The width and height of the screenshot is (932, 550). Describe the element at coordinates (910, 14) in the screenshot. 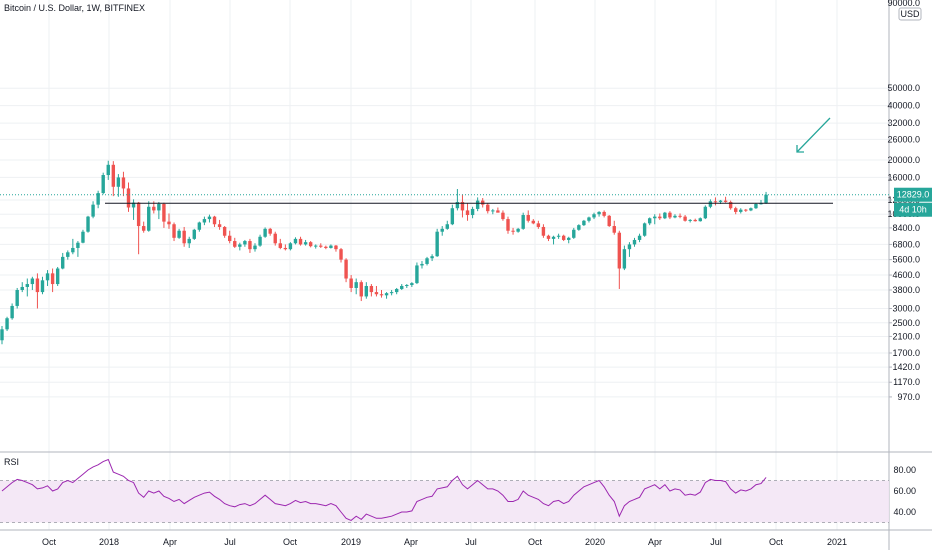

I see `currency-badge` at that location.